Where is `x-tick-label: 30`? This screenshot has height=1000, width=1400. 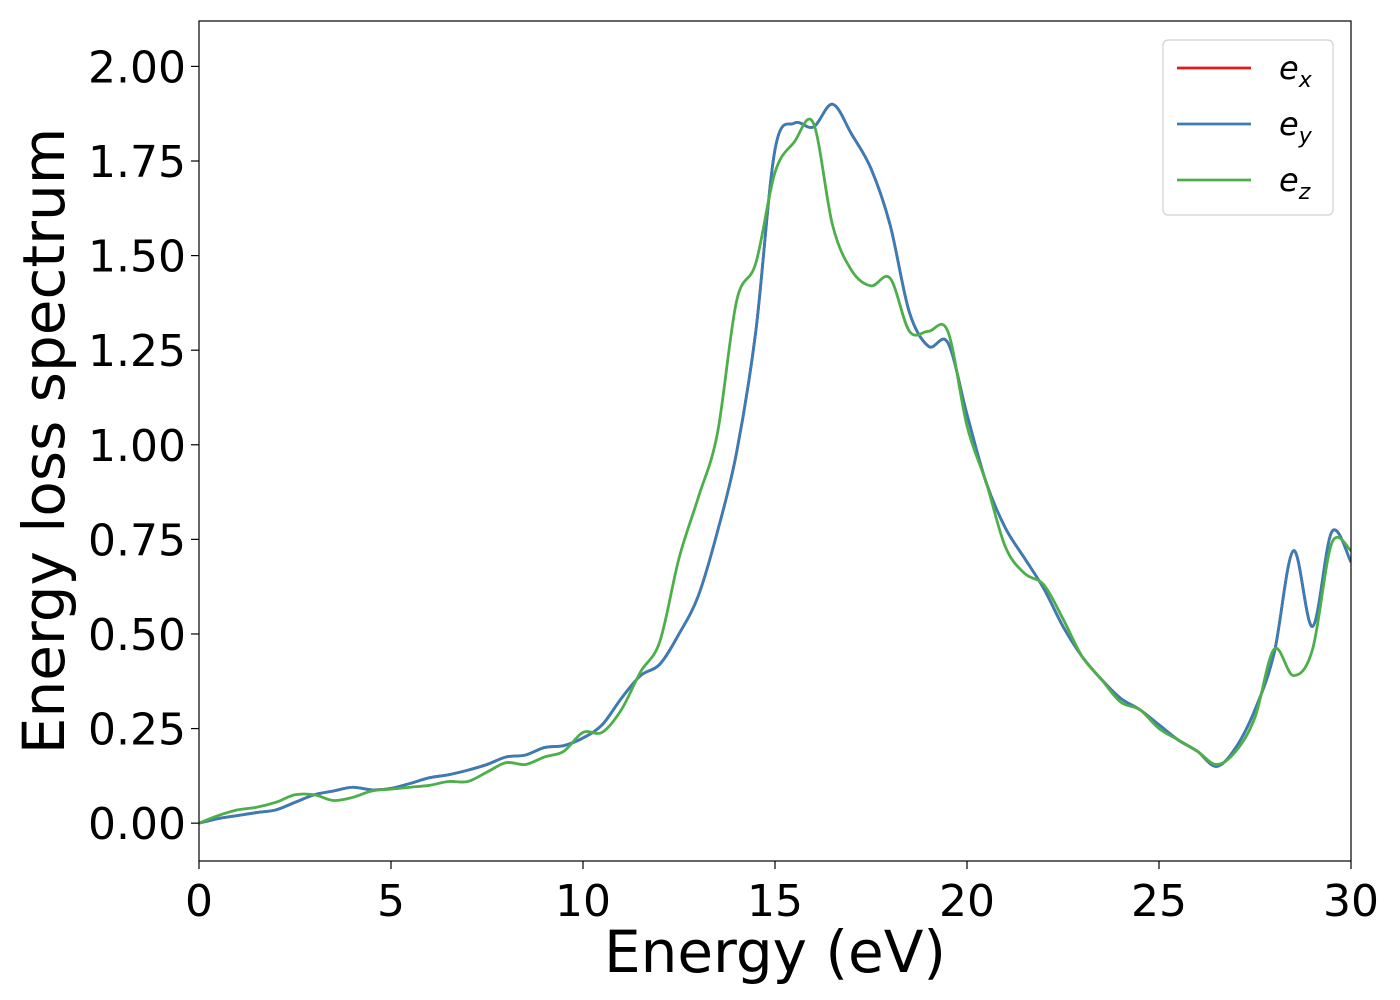 x-tick-label: 30 is located at coordinates (1351, 901).